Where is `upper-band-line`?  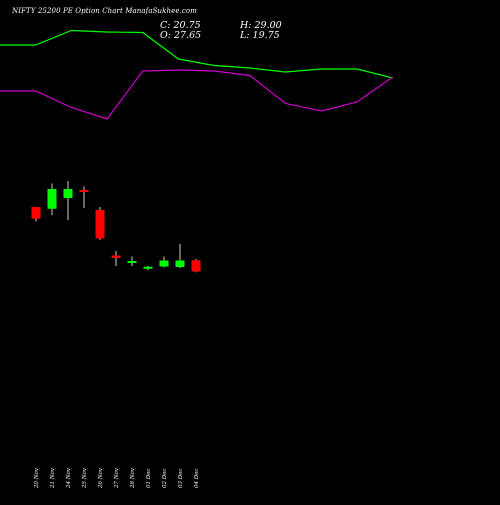 upper-band-line is located at coordinates (196, 54).